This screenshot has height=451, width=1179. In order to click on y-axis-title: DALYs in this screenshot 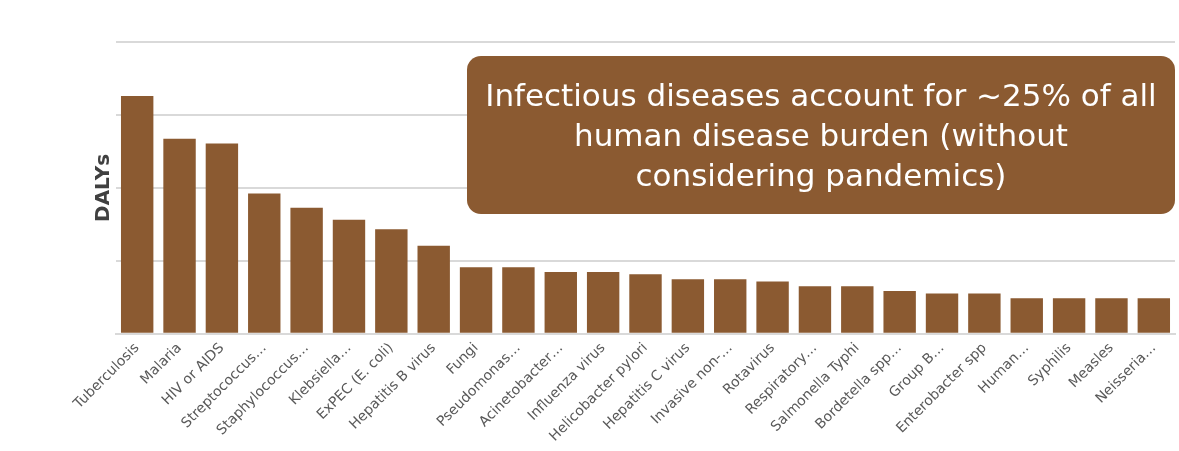, I will do `click(102, 187)`.